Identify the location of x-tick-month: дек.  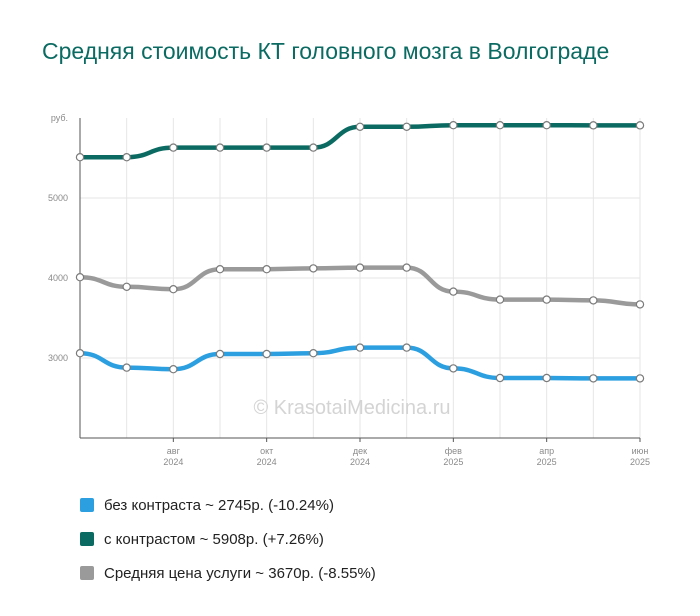
(360, 451).